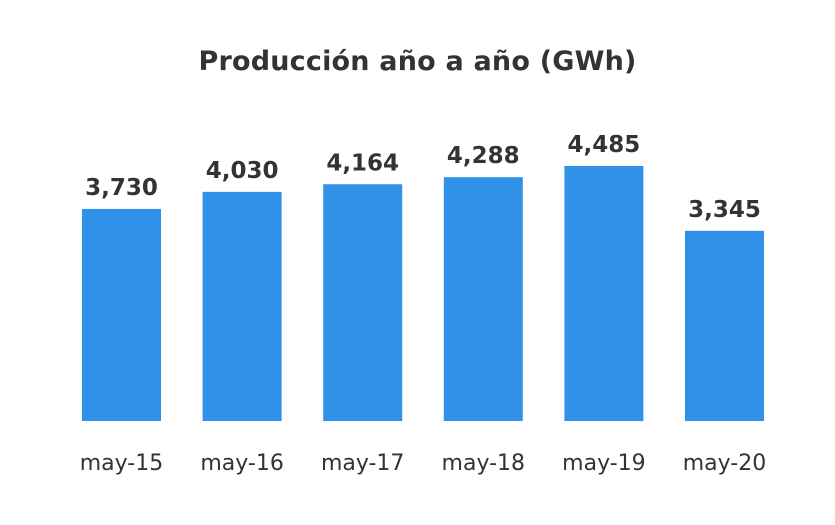 The height and width of the screenshot is (525, 835). What do you see at coordinates (423, 177) in the screenshot?
I see `value-labels-layer: 3,730 4,030 4,164 4,288 4,485 3,345` at bounding box center [423, 177].